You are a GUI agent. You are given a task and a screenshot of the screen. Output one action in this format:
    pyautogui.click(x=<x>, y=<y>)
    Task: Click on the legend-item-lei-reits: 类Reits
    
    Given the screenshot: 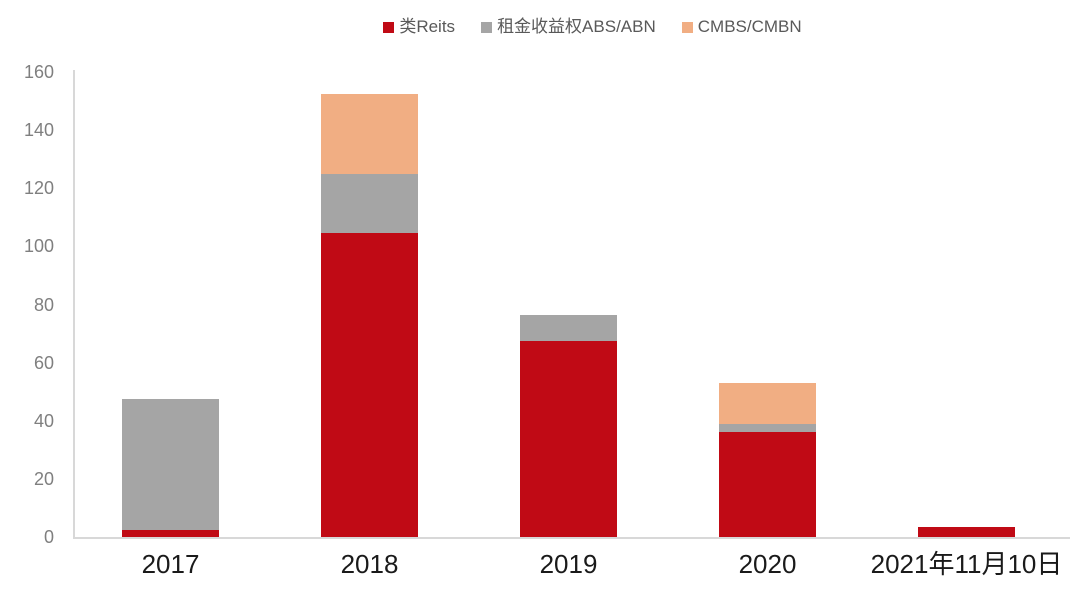 What is the action you would take?
    pyautogui.click(x=419, y=27)
    